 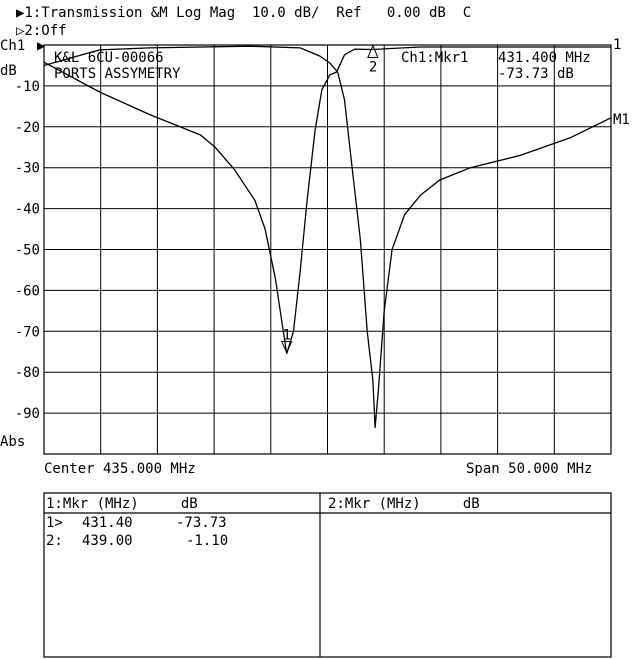 What do you see at coordinates (617, 45) in the screenshot?
I see `trace-end-label: 1` at bounding box center [617, 45].